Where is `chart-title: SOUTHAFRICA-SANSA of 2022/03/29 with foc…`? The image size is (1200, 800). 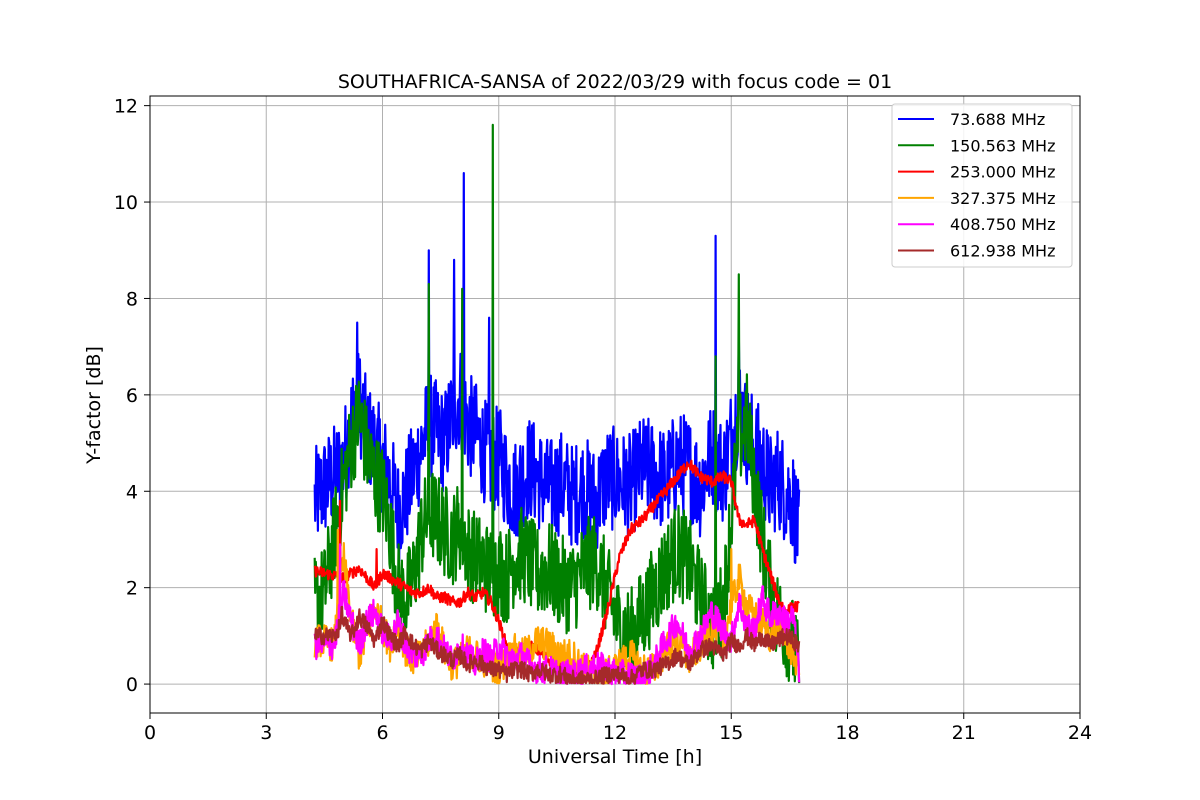 chart-title: SOUTHAFRICA-SANSA of 2022/03/29 with foc… is located at coordinates (615, 82).